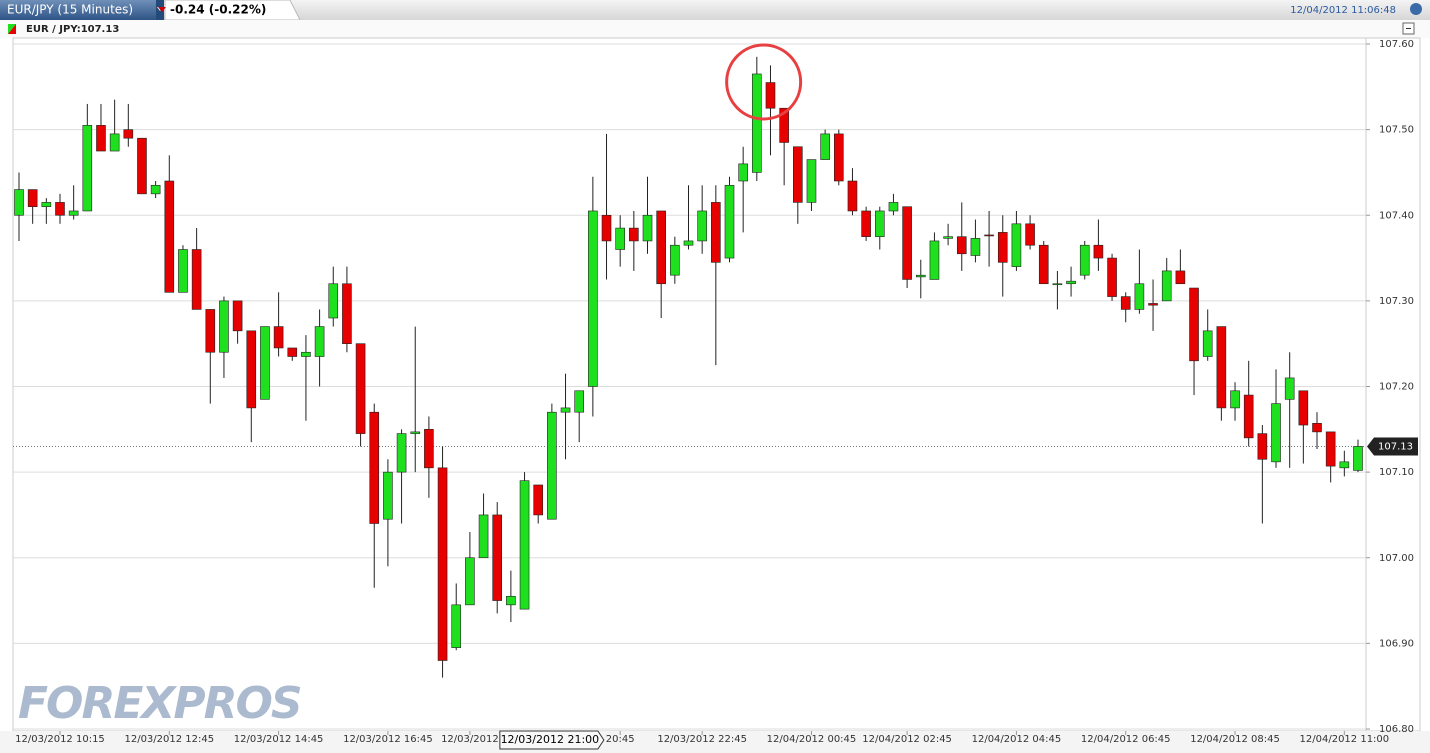 The width and height of the screenshot is (1430, 753). I want to click on watermark: FOREXPROS, so click(159, 703).